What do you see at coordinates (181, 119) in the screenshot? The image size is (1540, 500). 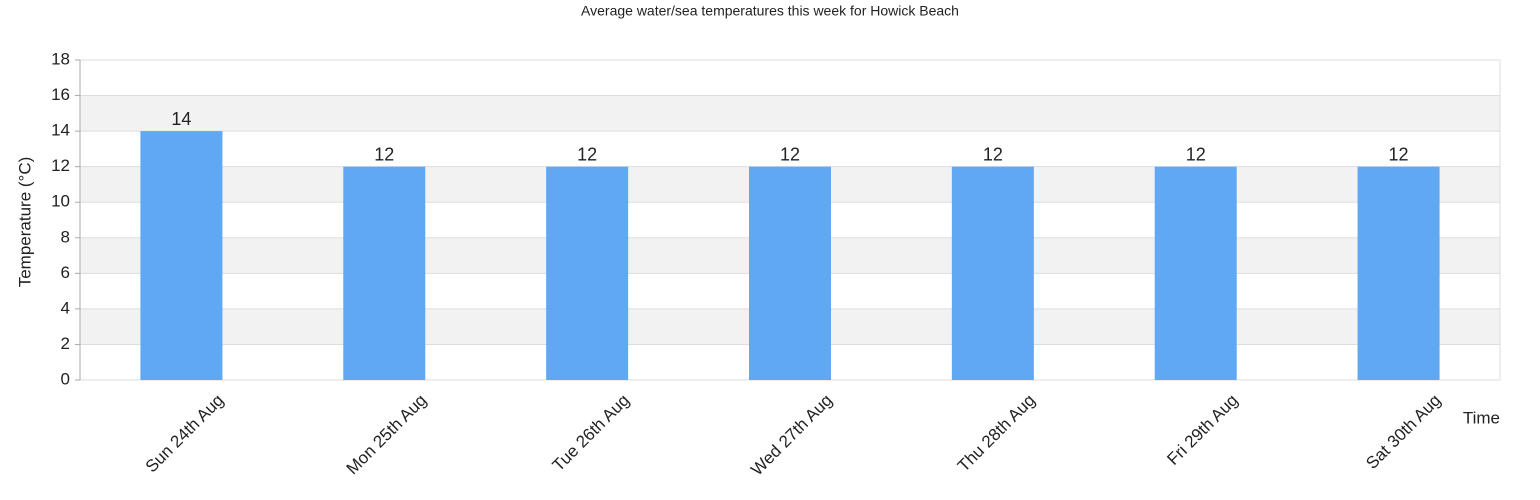 I see `value-label: 14` at bounding box center [181, 119].